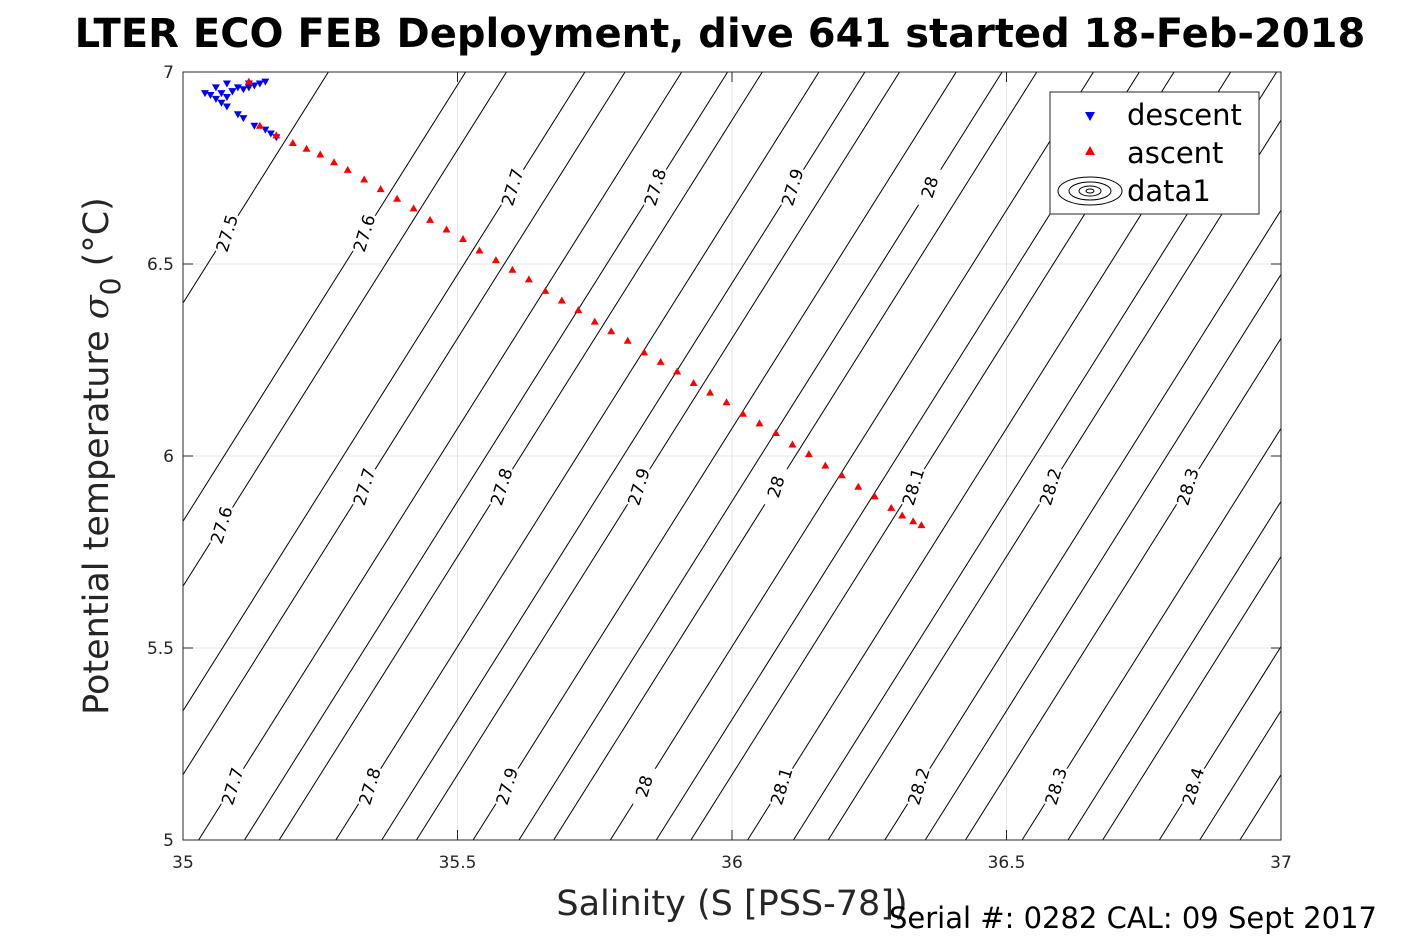  What do you see at coordinates (506, 785) in the screenshot?
I see `contour-label-group: 27.9` at bounding box center [506, 785].